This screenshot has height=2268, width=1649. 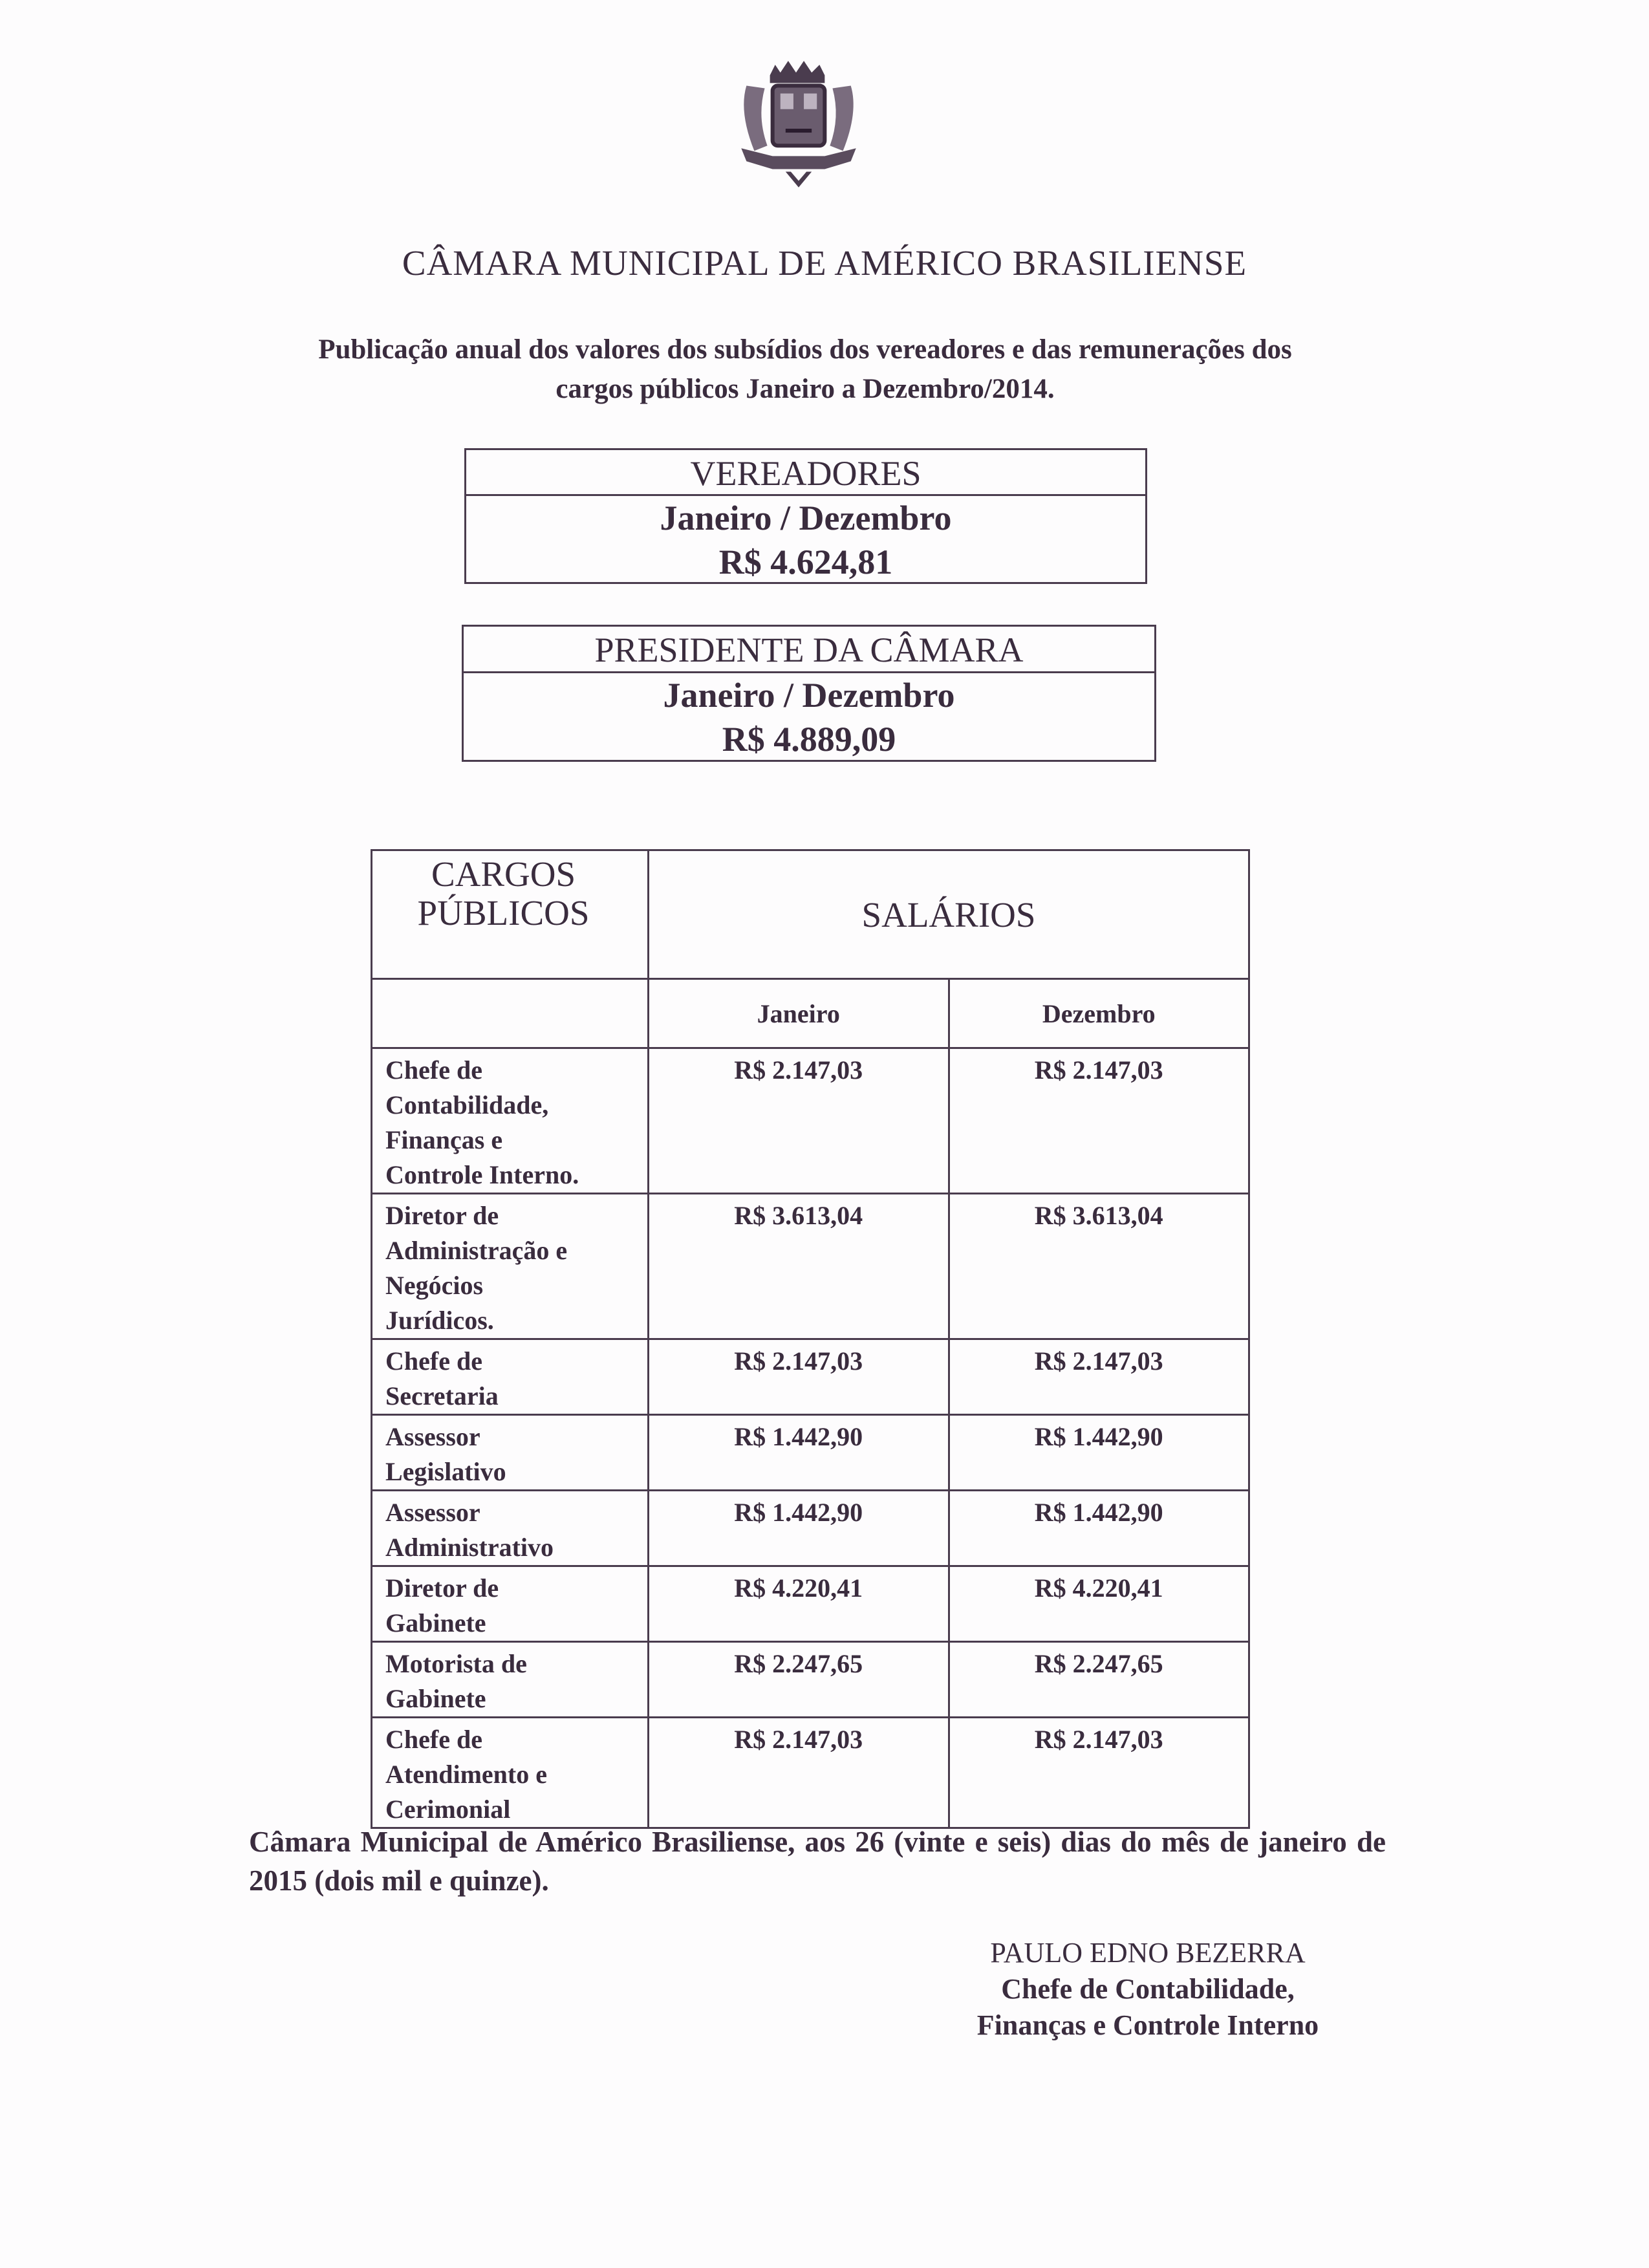 What do you see at coordinates (798, 124) in the screenshot?
I see `municipal-coat-of-arms-logo` at bounding box center [798, 124].